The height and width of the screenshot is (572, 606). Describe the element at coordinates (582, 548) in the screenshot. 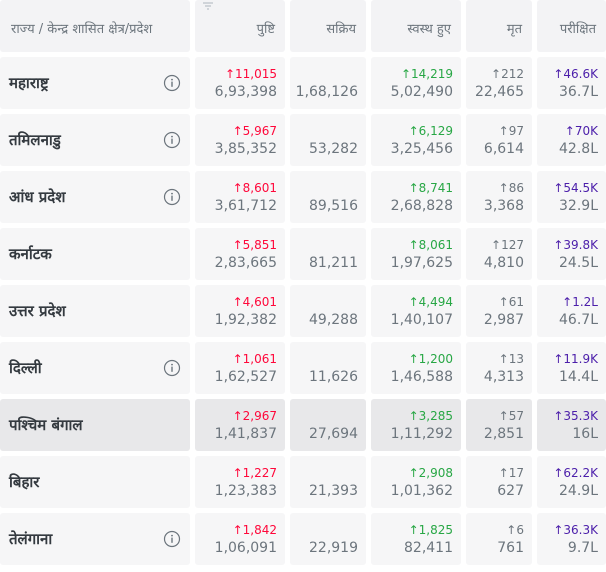

I see `tested-total: 9.7L` at that location.